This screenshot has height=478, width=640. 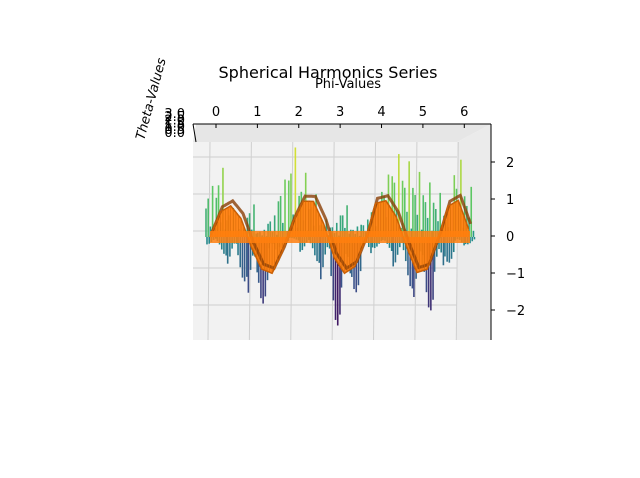 I want to click on y-tick-label: 3.0, so click(x=174, y=114).